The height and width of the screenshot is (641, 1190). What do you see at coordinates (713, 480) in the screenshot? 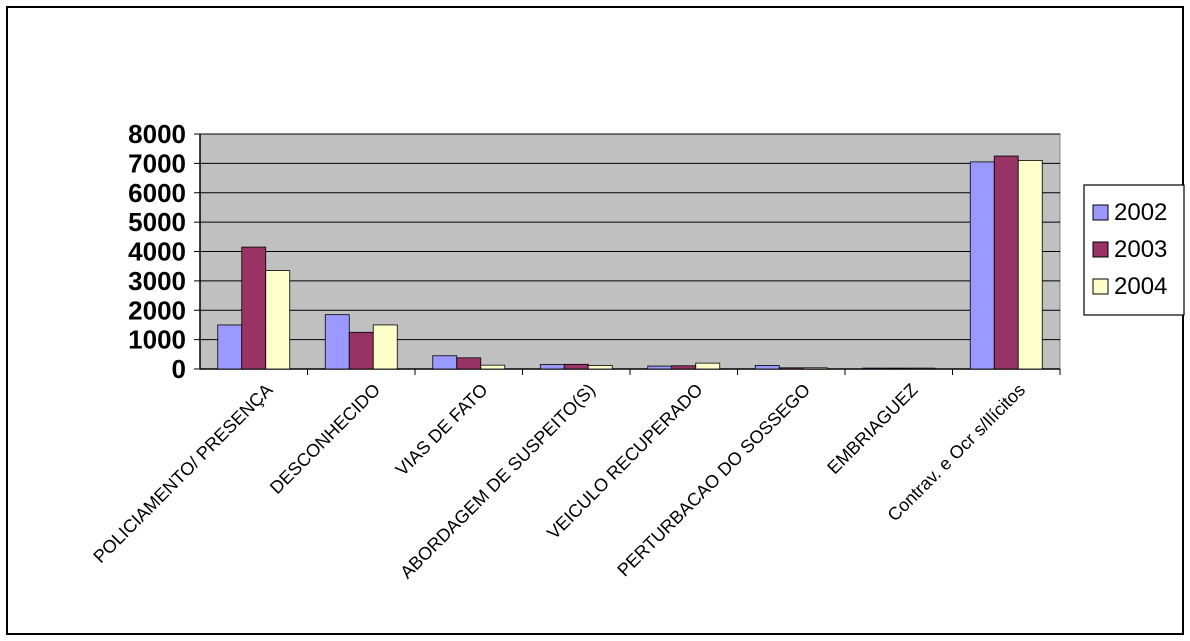
I see `x-category-label: PERTURBACAO DO SOSSEGO` at bounding box center [713, 480].